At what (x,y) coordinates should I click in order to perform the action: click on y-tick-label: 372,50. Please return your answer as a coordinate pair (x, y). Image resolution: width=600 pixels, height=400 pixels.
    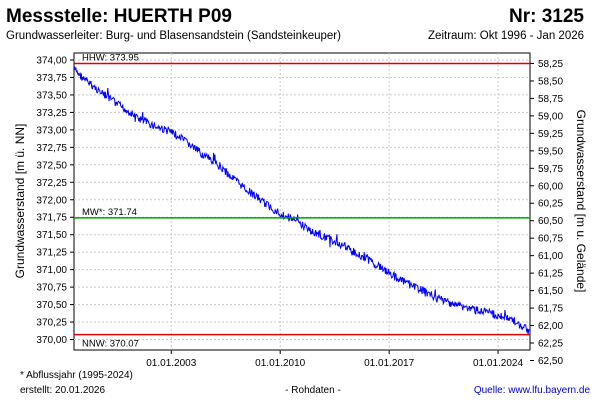
    Looking at the image, I should click on (51, 165).